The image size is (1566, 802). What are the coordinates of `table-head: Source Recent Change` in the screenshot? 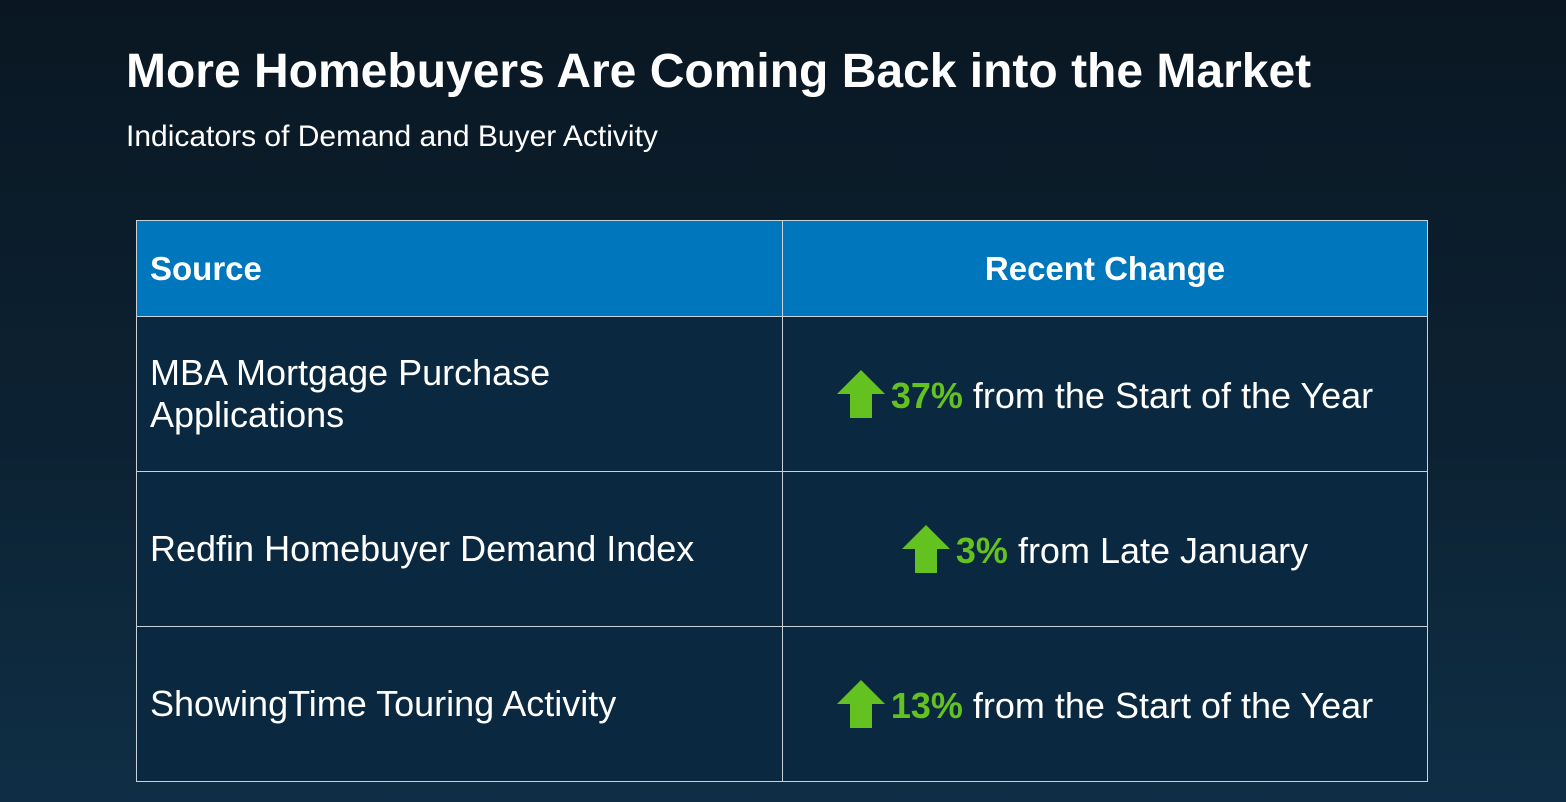 It's located at (782, 268).